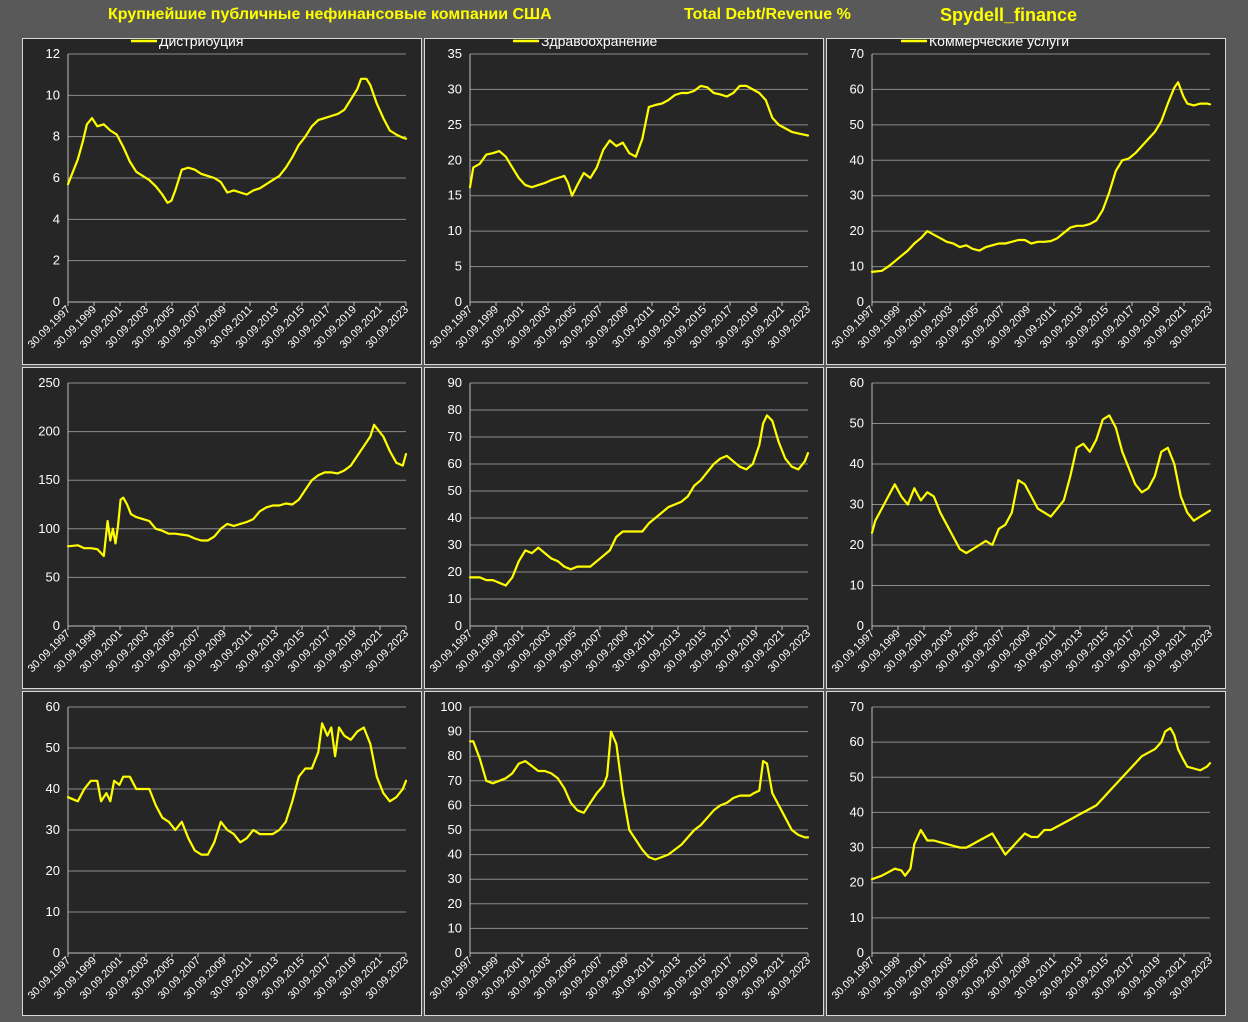  I want to click on y-tick-label: 35, so click(455, 53).